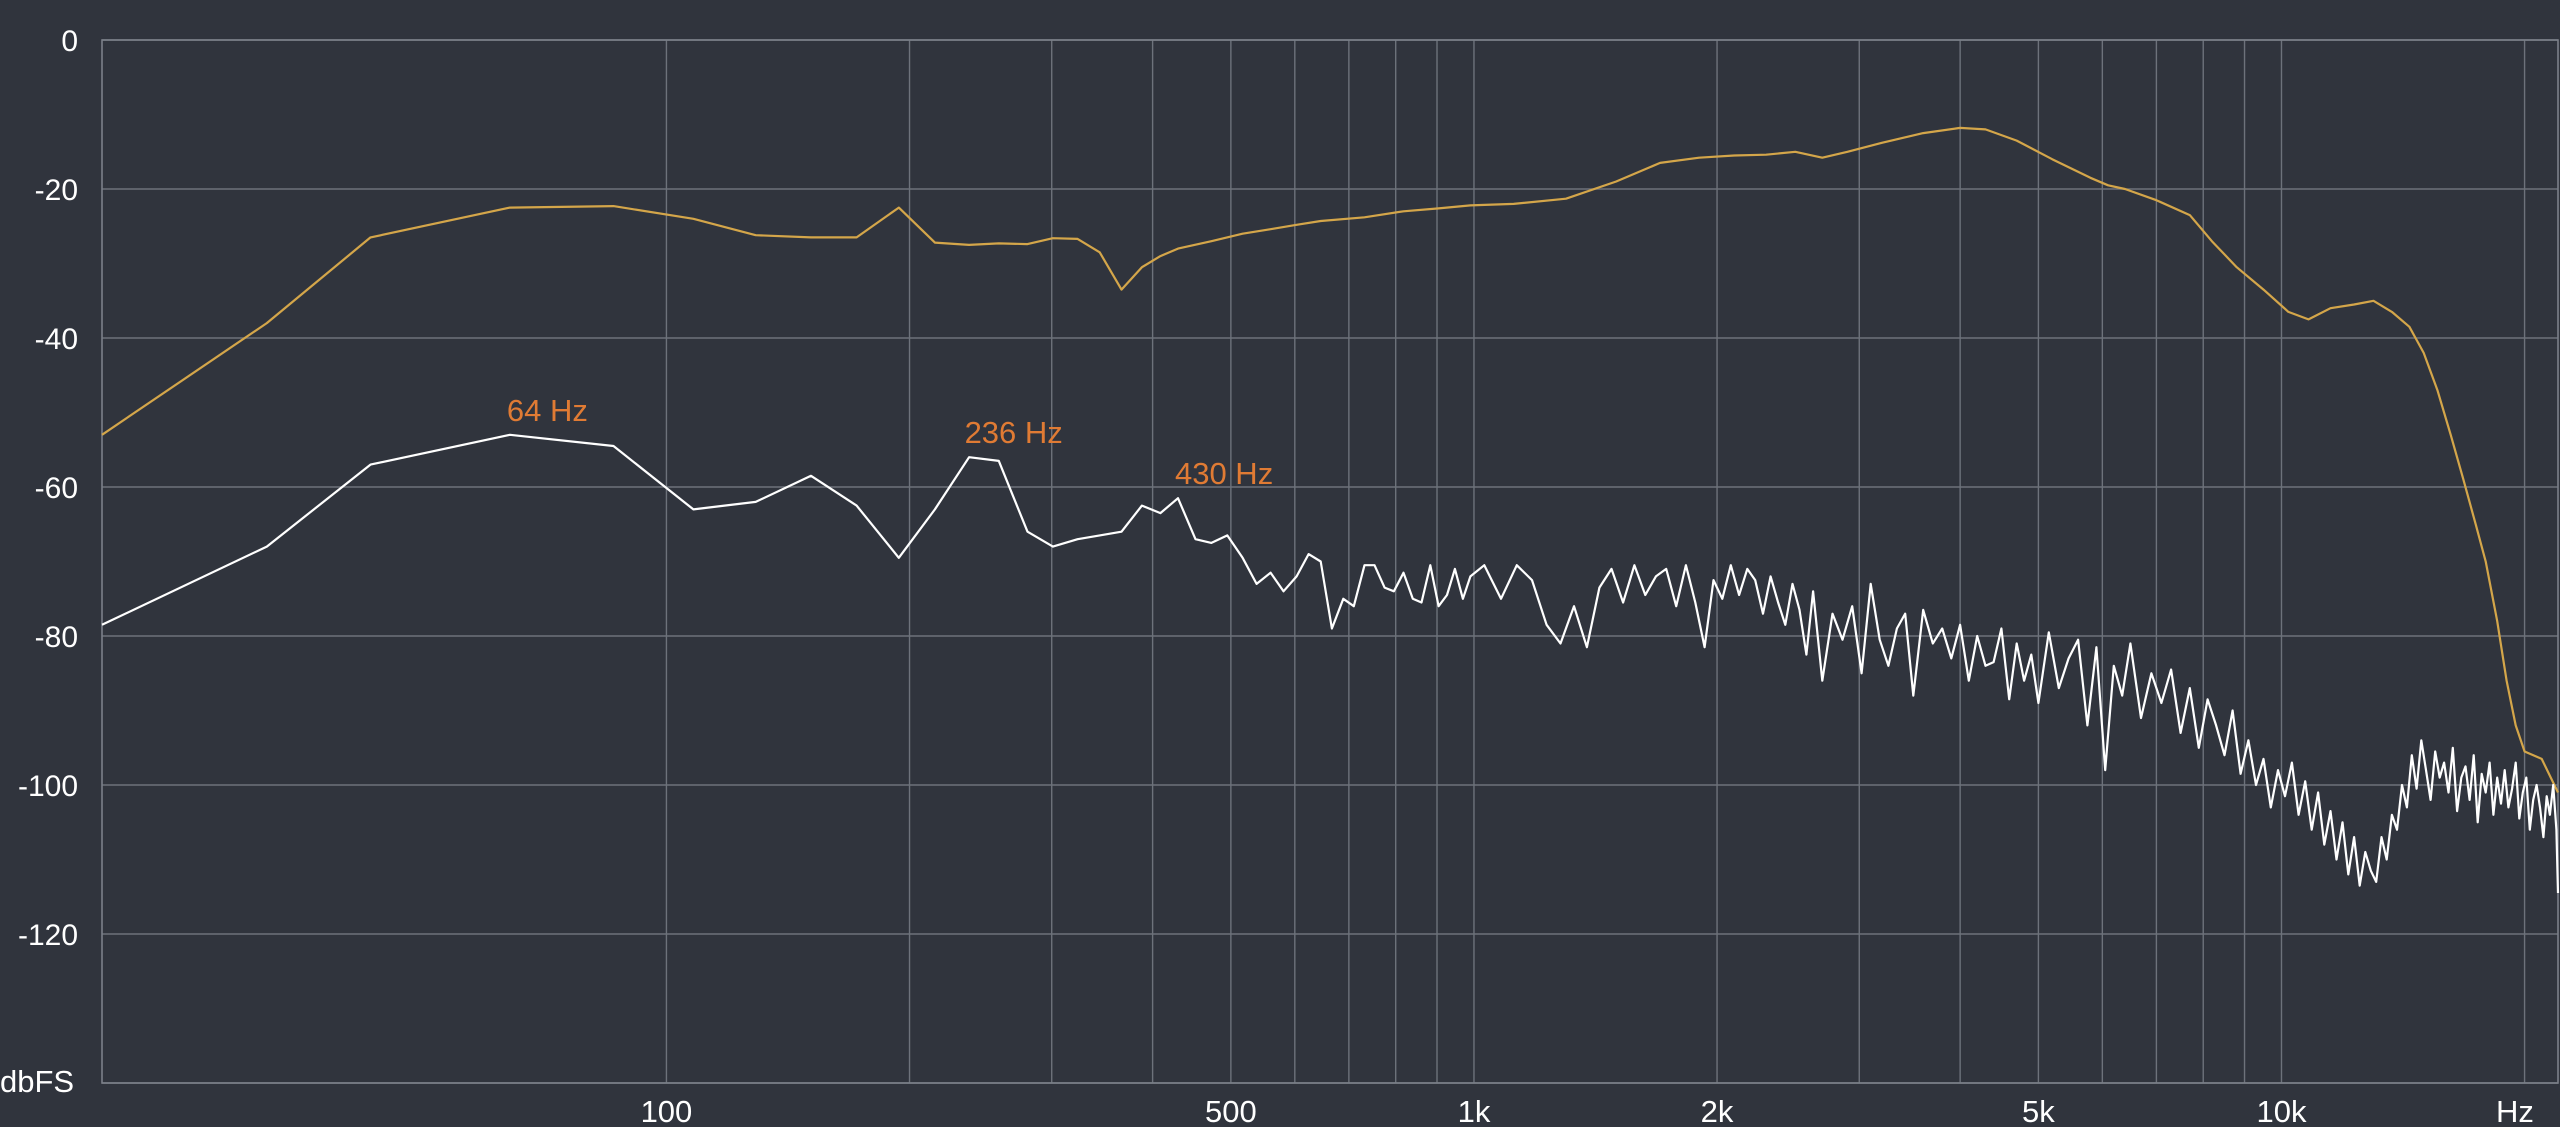 Image resolution: width=2560 pixels, height=1127 pixels. Describe the element at coordinates (69, 41) in the screenshot. I see `y-tick-label: 0` at that location.